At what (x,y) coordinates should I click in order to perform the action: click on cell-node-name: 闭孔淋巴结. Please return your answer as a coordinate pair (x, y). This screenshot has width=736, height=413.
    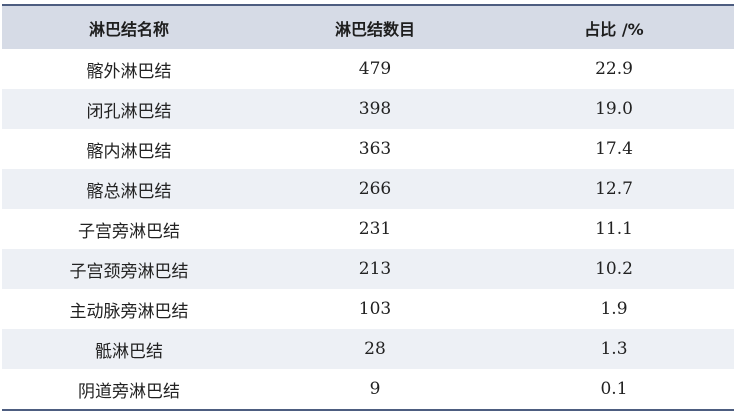
    Looking at the image, I should click on (129, 111).